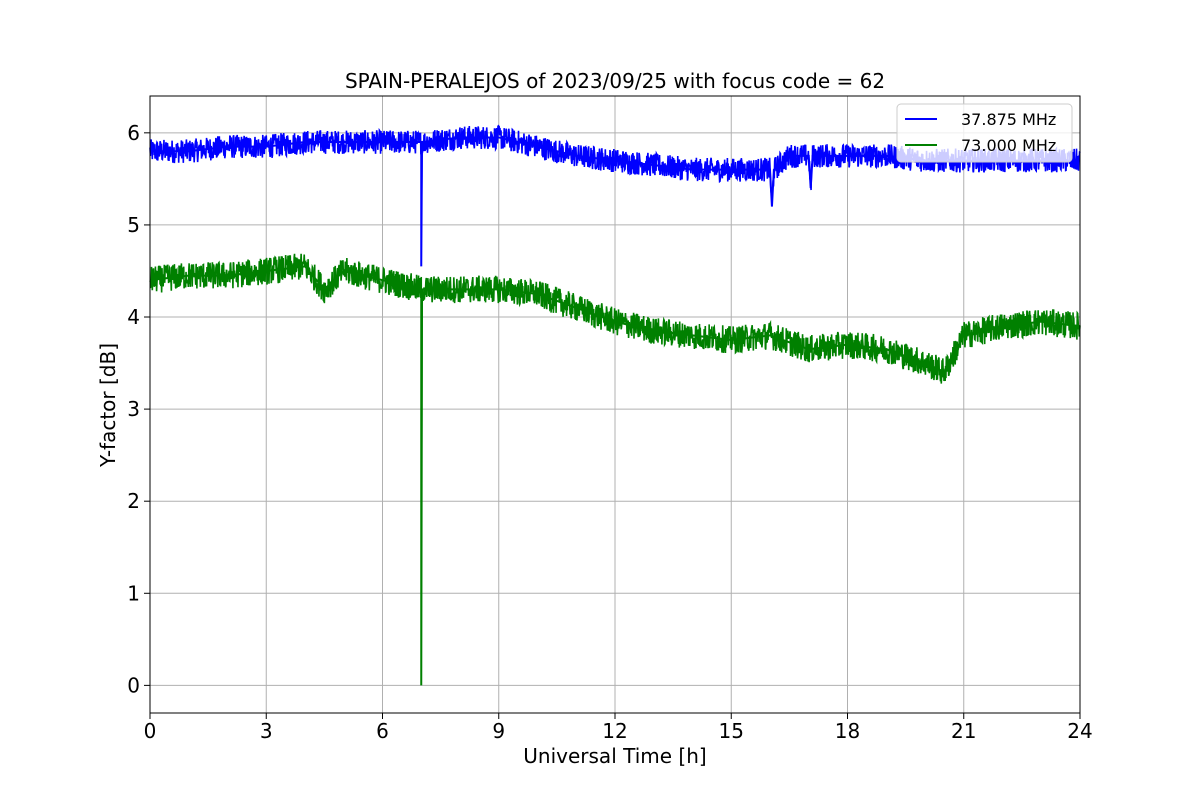 The height and width of the screenshot is (800, 1200). What do you see at coordinates (1008, 119) in the screenshot?
I see `legend-label: 37.875 MHz` at bounding box center [1008, 119].